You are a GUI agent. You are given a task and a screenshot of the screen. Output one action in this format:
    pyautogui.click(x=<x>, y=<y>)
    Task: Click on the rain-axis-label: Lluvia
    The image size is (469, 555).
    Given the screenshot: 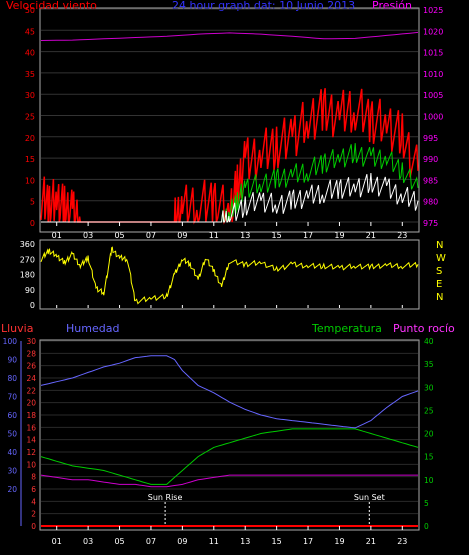 What is the action you would take?
    pyautogui.click(x=17, y=328)
    